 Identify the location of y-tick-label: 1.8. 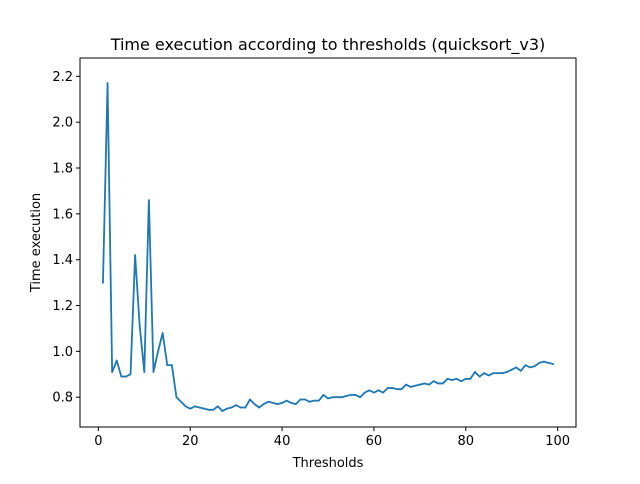
(62, 169).